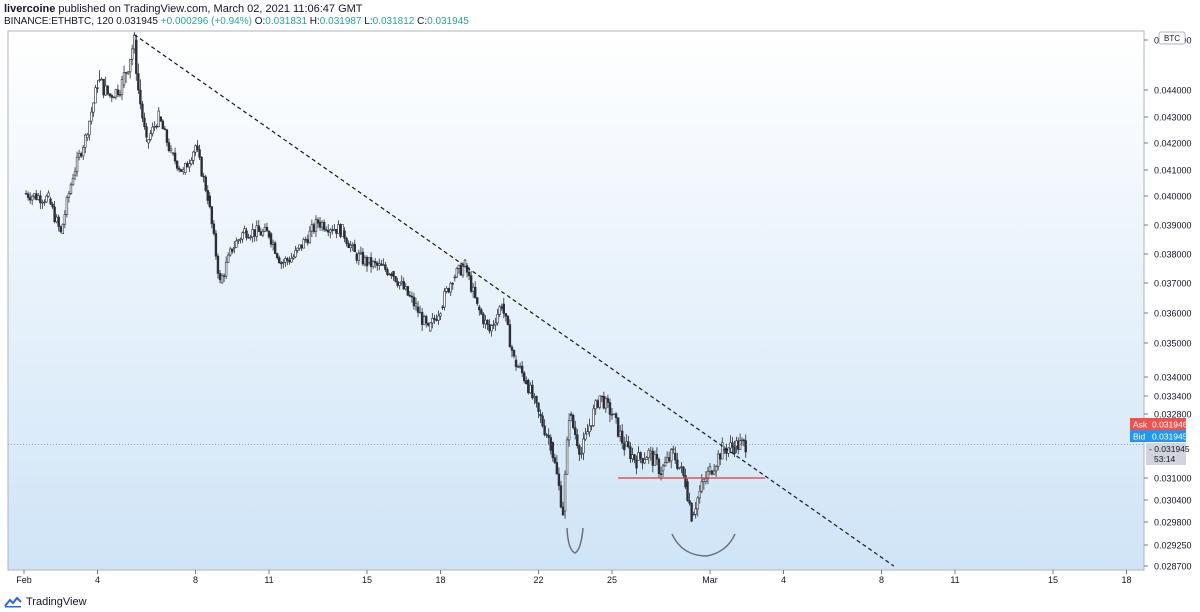 This screenshot has height=612, width=1200. I want to click on x-tick-label: 4, so click(783, 580).